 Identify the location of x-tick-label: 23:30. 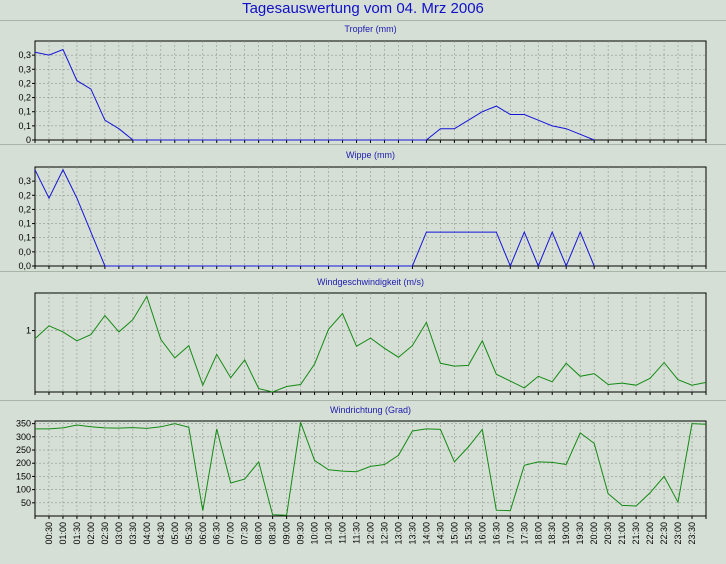
(692, 533).